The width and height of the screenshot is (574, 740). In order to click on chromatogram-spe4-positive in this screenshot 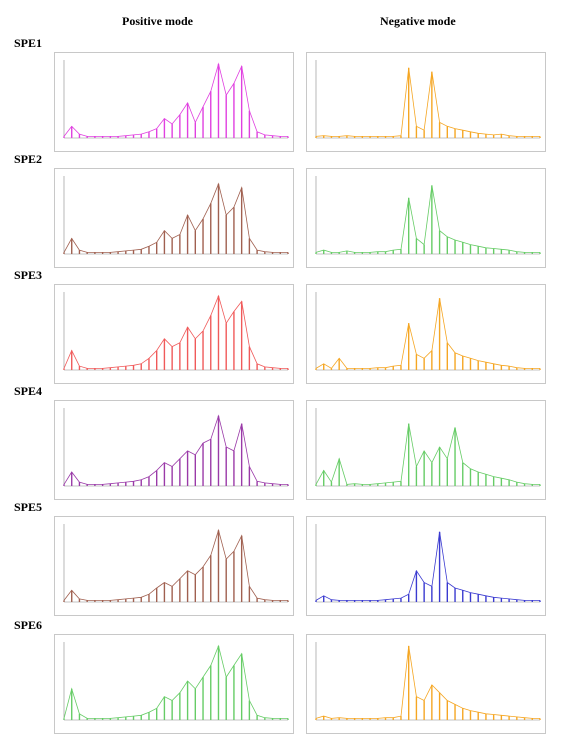, I will do `click(174, 450)`.